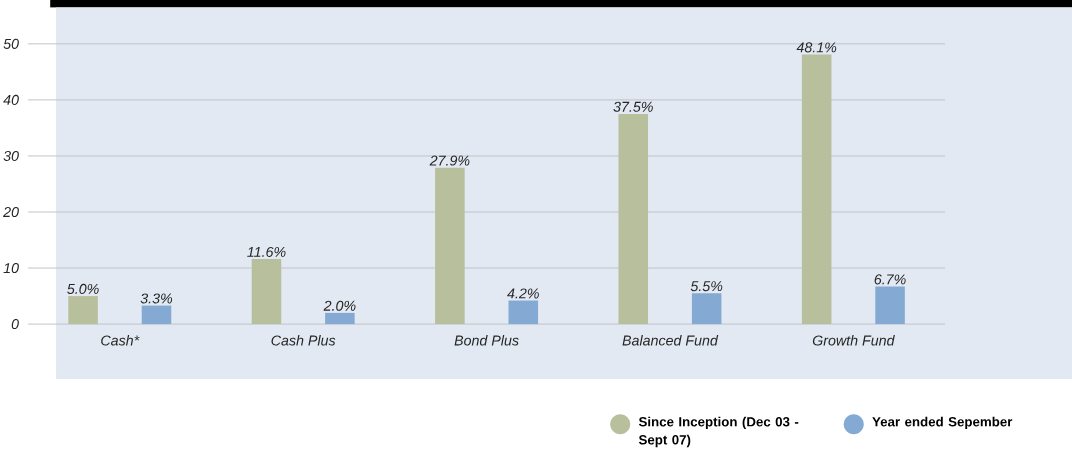  I want to click on y-tick-label: 40, so click(11, 100).